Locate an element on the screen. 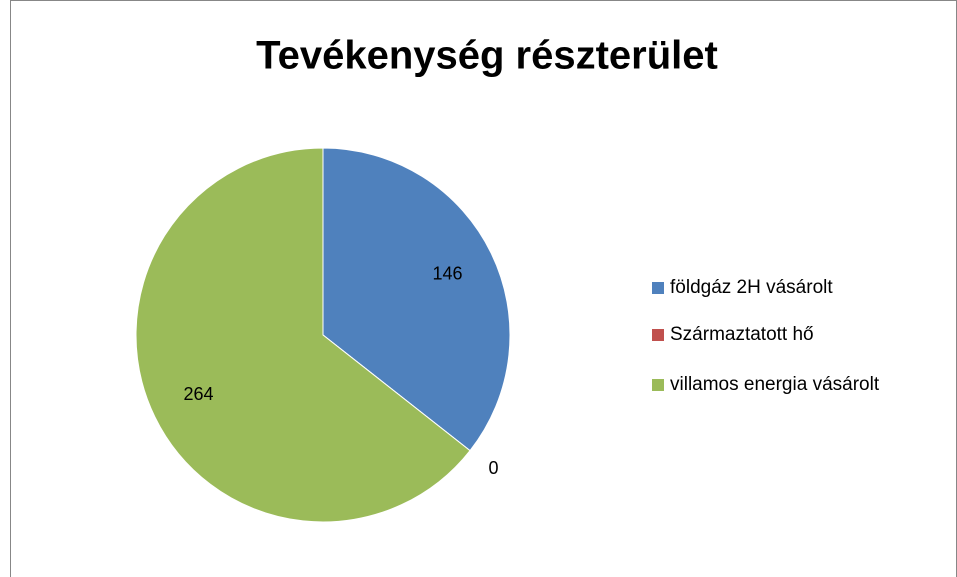 Image resolution: width=957 pixels, height=577 pixels. data-label: 146 is located at coordinates (447, 273).